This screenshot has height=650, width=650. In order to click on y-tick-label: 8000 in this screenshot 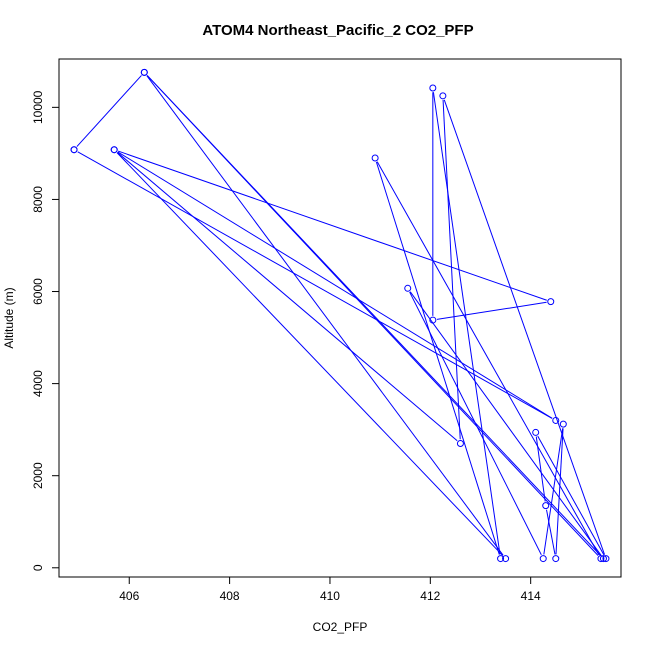, I will do `click(38, 199)`.